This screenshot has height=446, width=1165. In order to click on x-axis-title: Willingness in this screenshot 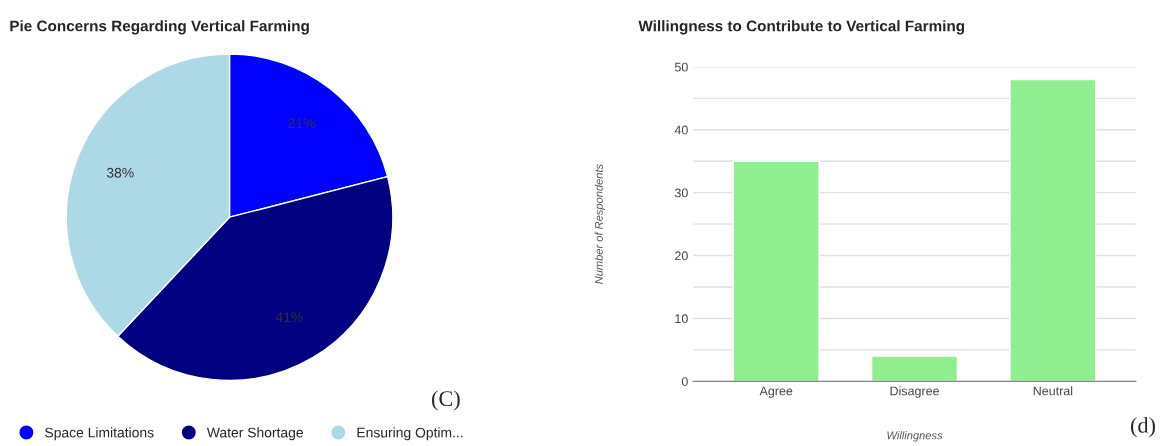, I will do `click(915, 436)`.